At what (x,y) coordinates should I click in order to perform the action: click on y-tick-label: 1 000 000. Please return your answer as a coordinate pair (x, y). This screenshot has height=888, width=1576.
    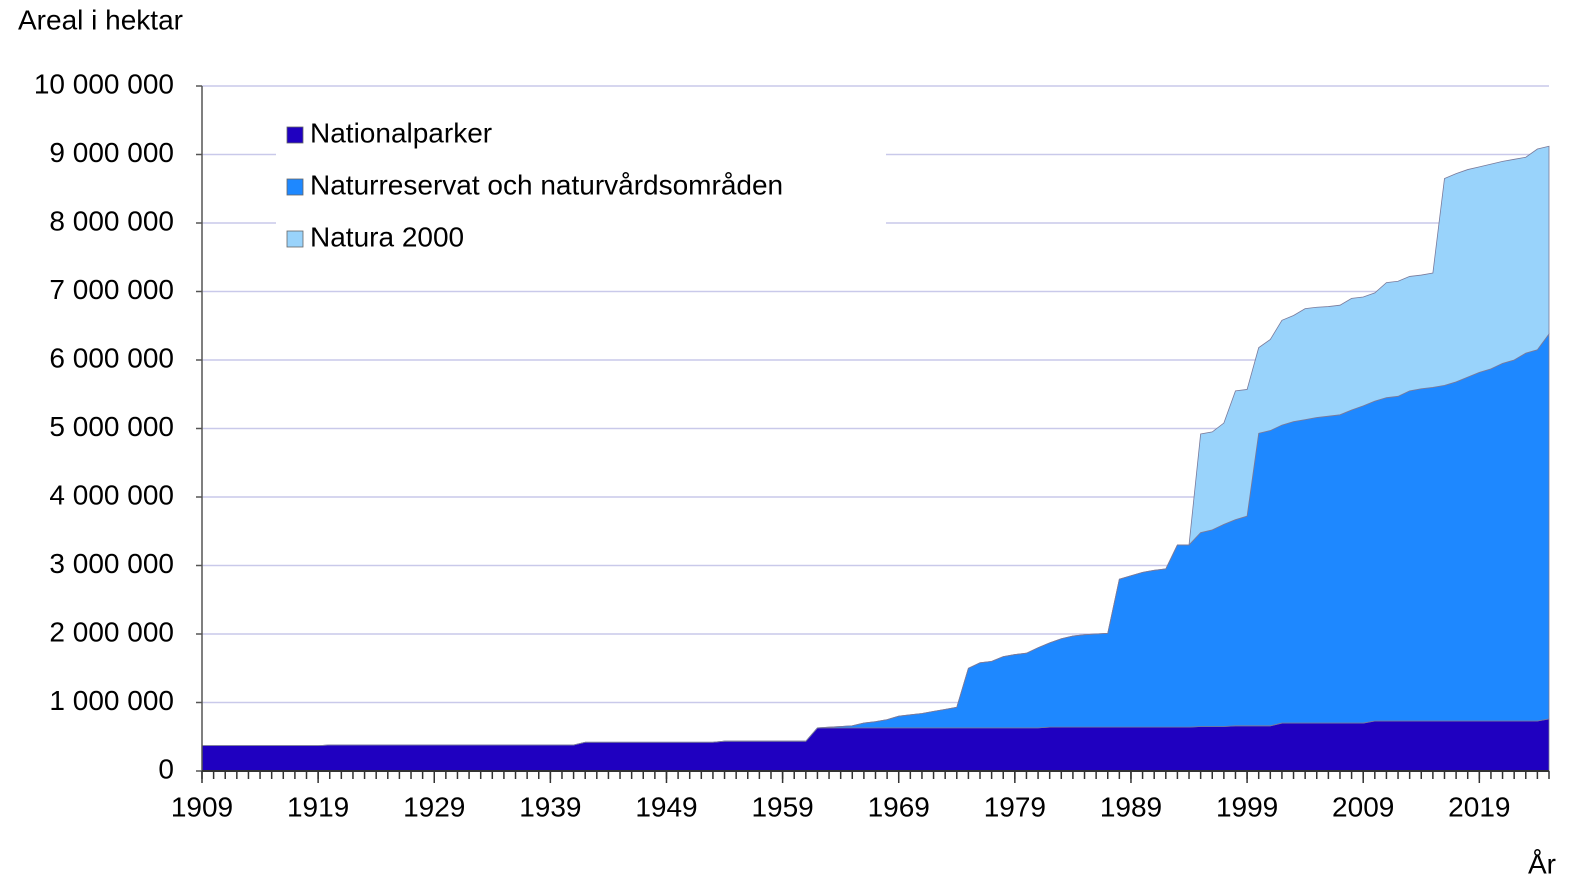
    Looking at the image, I should click on (111, 700).